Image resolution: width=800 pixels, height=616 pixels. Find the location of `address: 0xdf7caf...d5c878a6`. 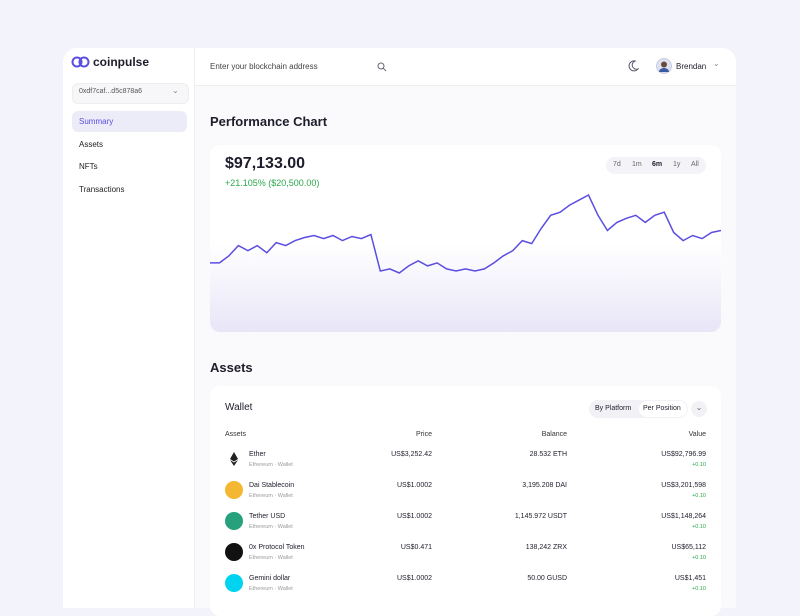

address: 0xdf7caf...d5c878a6 is located at coordinates (111, 91).